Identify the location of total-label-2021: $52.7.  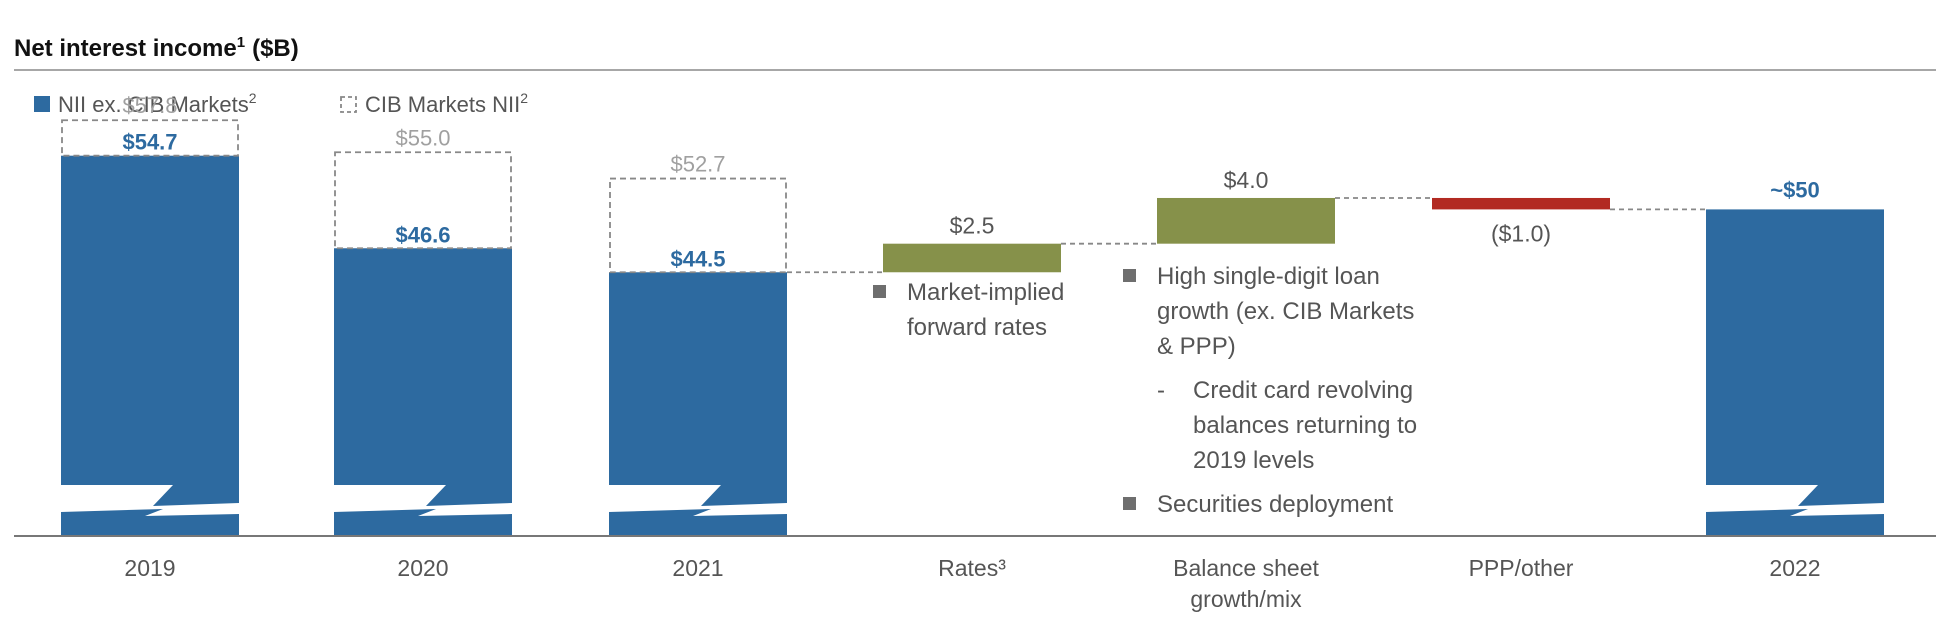
(697, 164).